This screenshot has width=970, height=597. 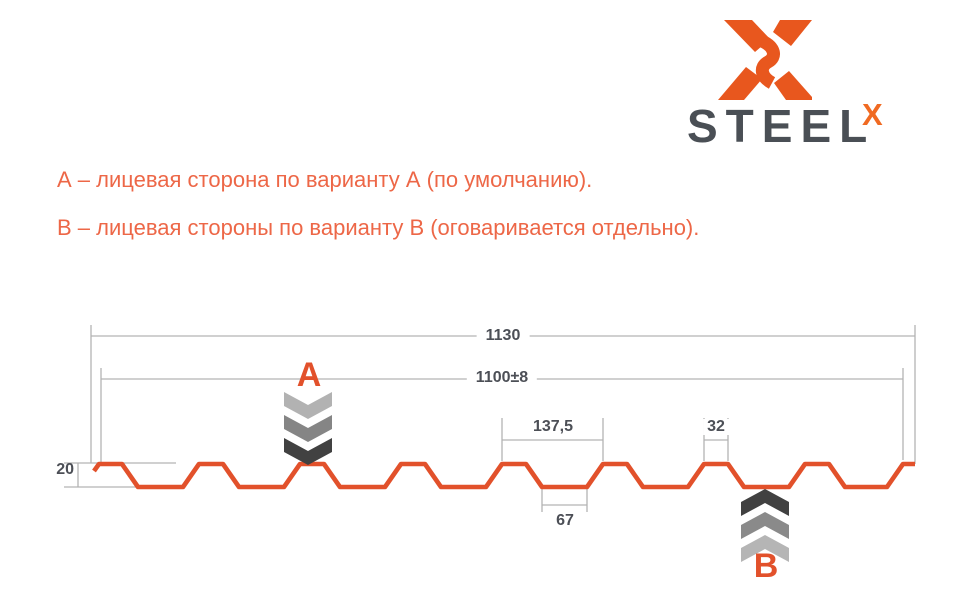 What do you see at coordinates (308, 428) in the screenshot?
I see `variant-a-arrows-icon` at bounding box center [308, 428].